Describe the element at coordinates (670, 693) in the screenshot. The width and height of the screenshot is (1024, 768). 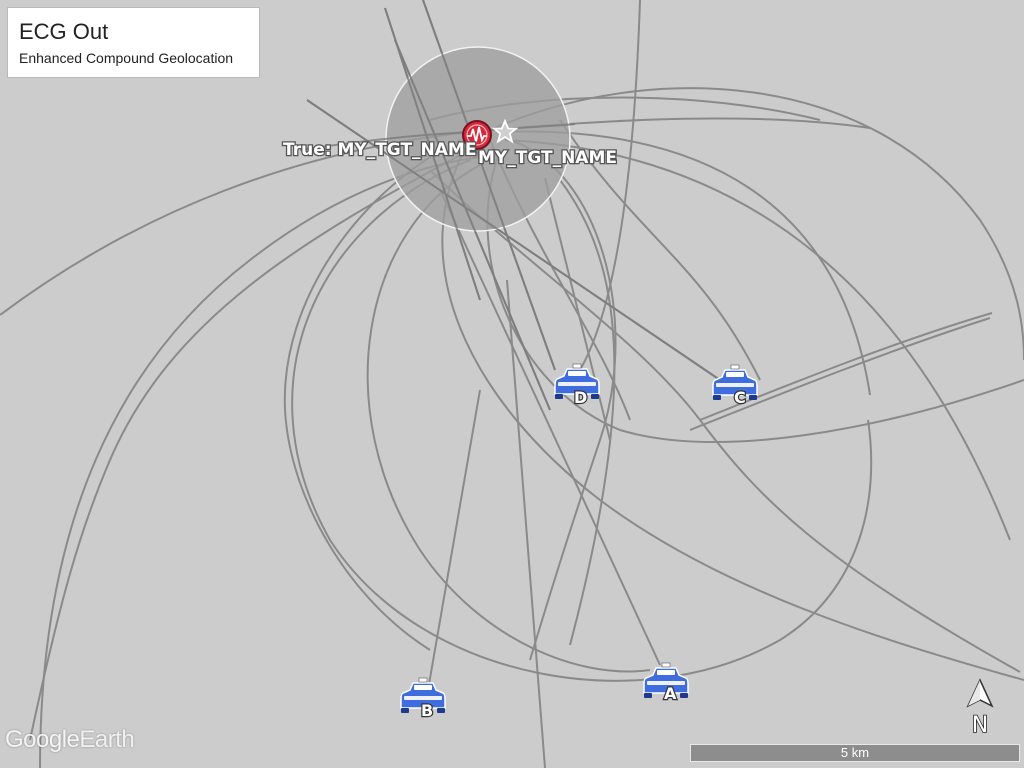
I see `sensor-A-label: A` at that location.